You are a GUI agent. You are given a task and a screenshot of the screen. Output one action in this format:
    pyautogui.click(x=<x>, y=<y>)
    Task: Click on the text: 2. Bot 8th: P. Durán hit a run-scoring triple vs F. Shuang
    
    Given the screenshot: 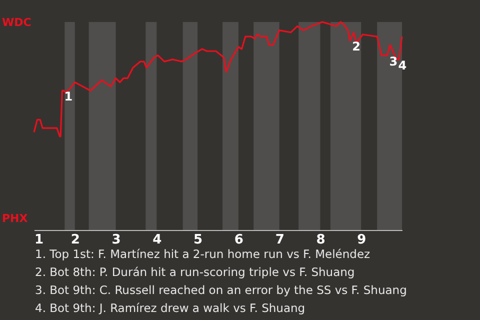 What is the action you would take?
    pyautogui.click(x=195, y=272)
    